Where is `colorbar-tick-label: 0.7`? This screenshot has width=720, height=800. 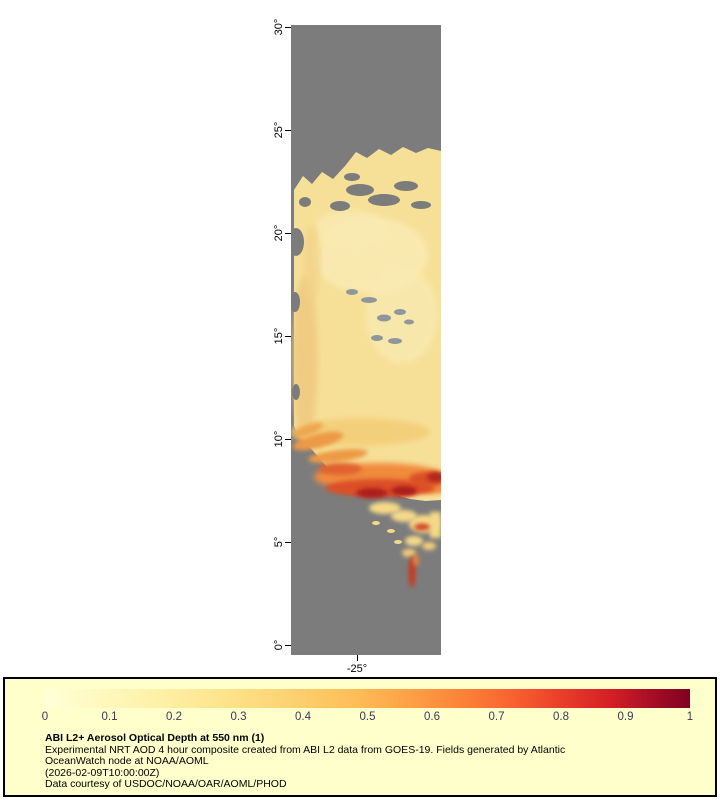
colorbar-tick-label: 0.7 is located at coordinates (496, 717).